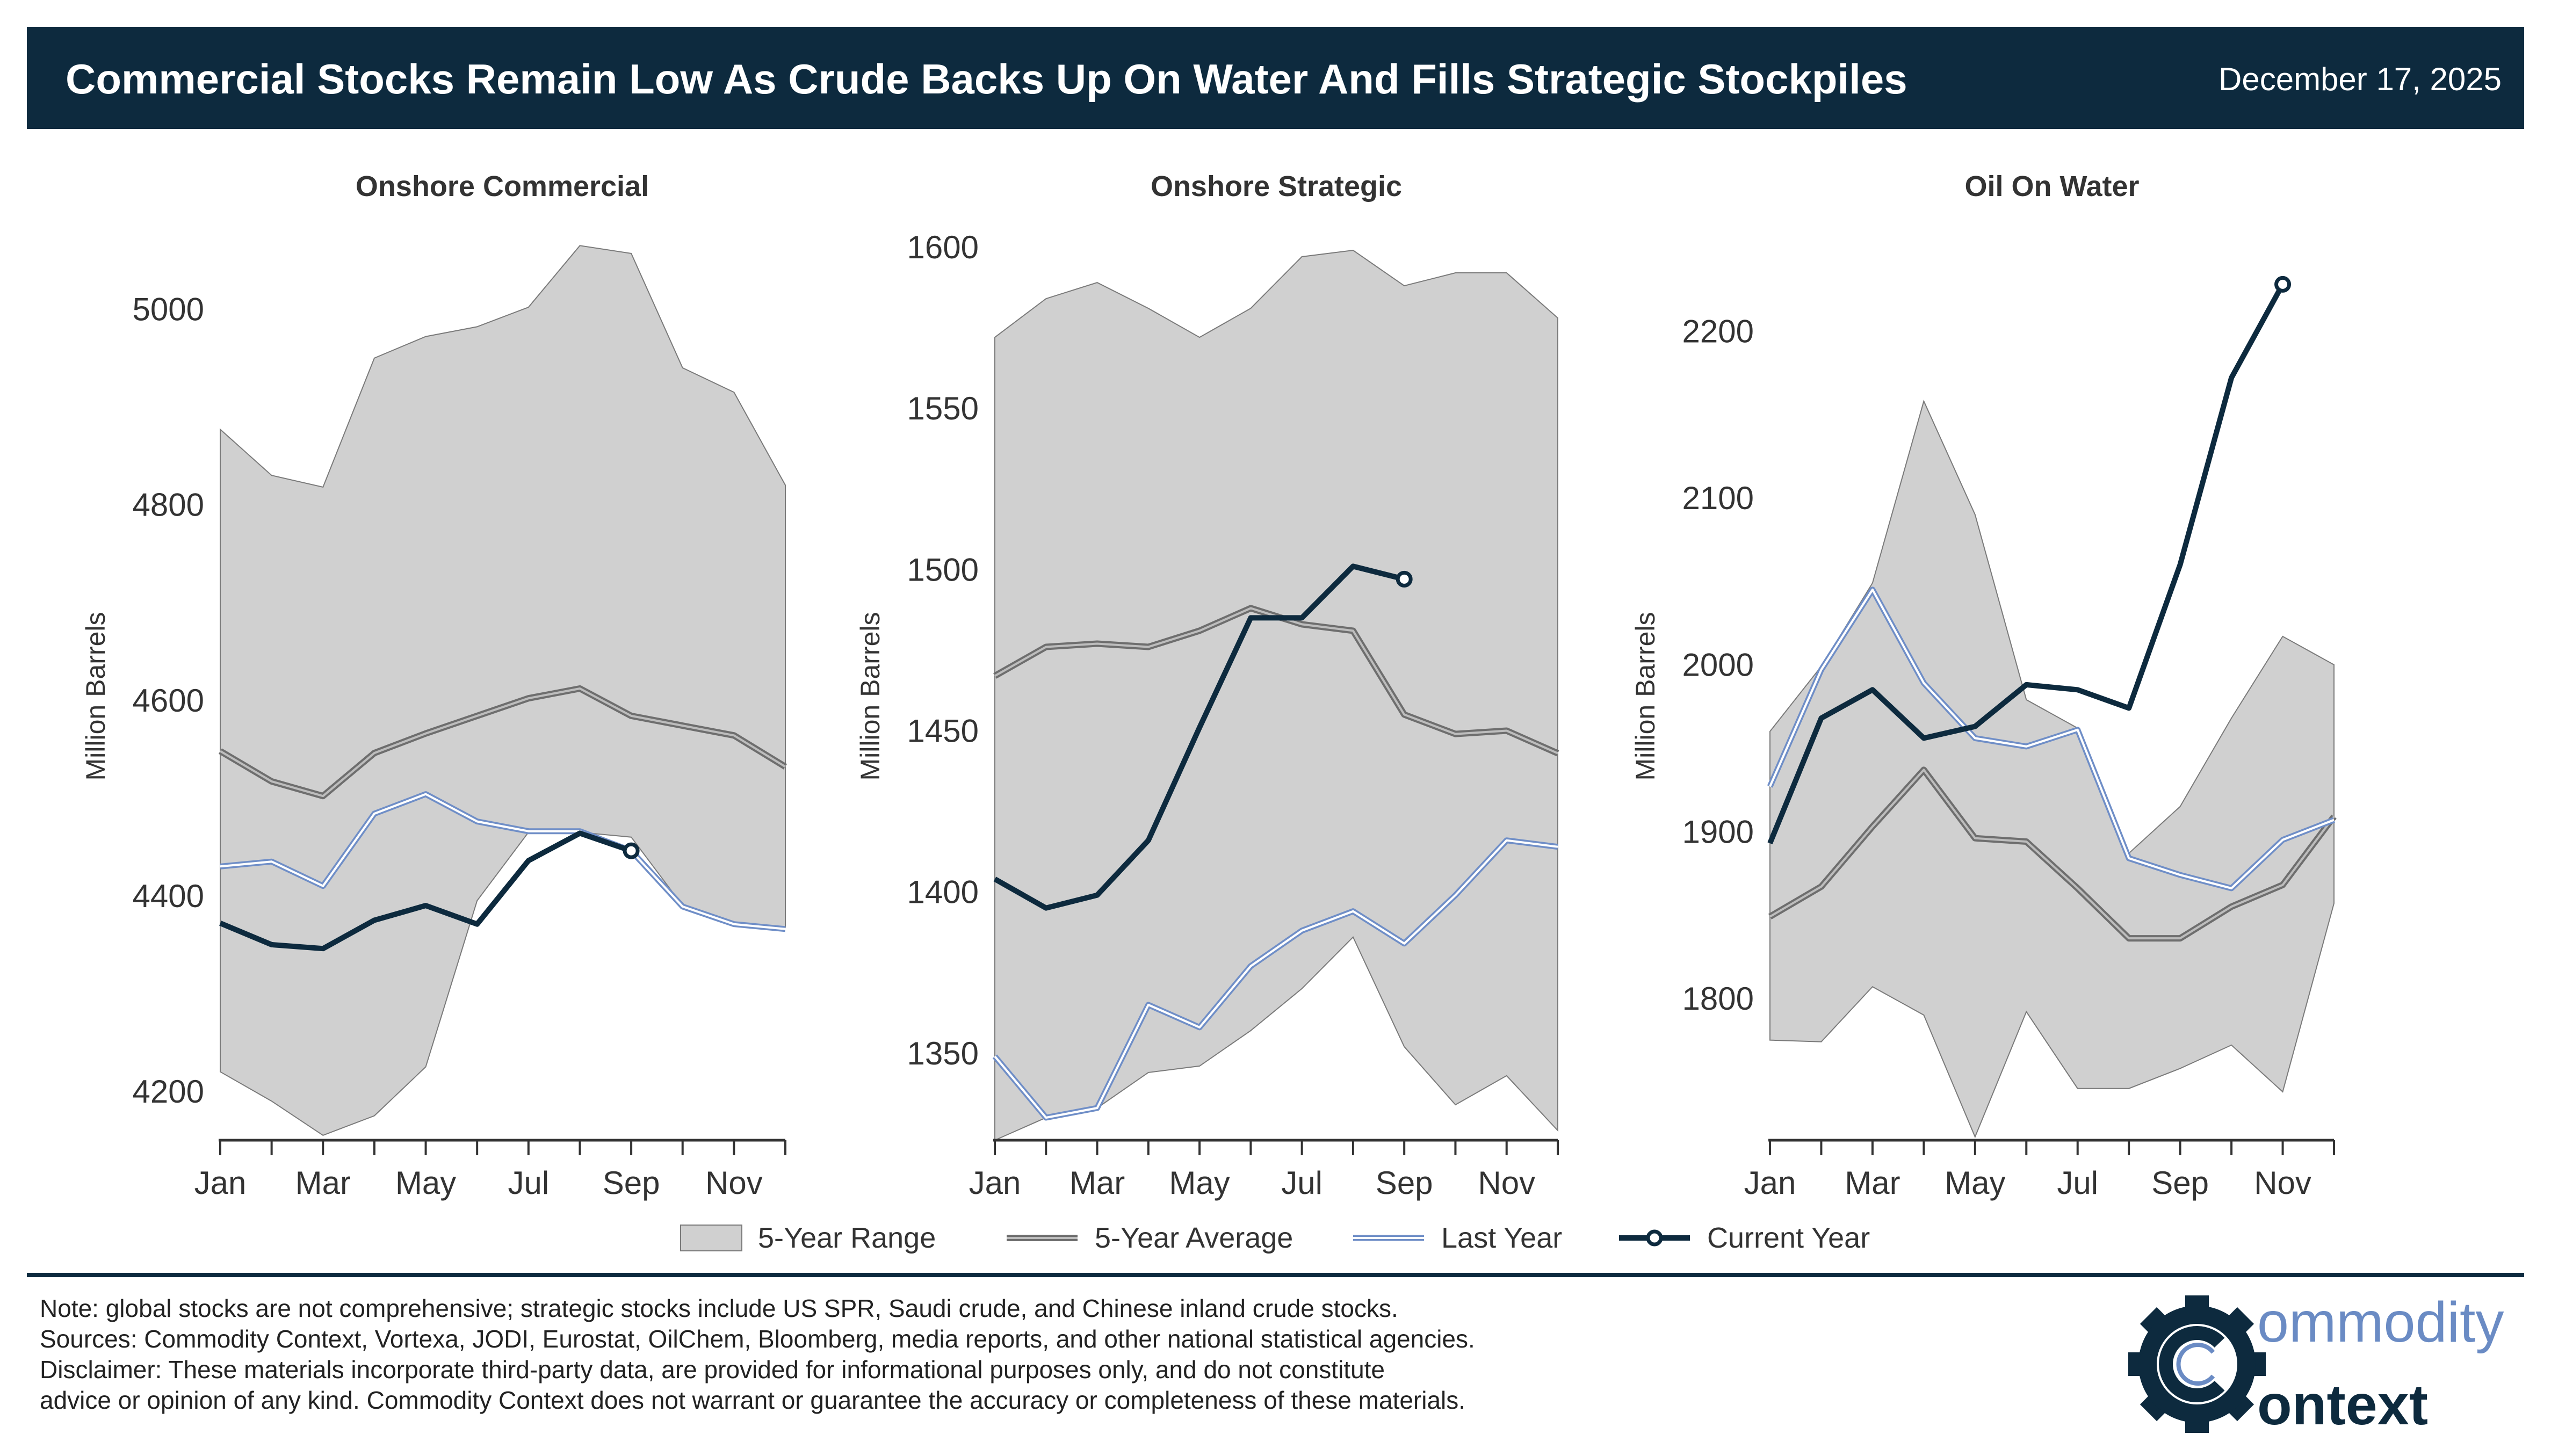 The image size is (2551, 1456). I want to click on y-tick-label: 2000, so click(1718, 665).